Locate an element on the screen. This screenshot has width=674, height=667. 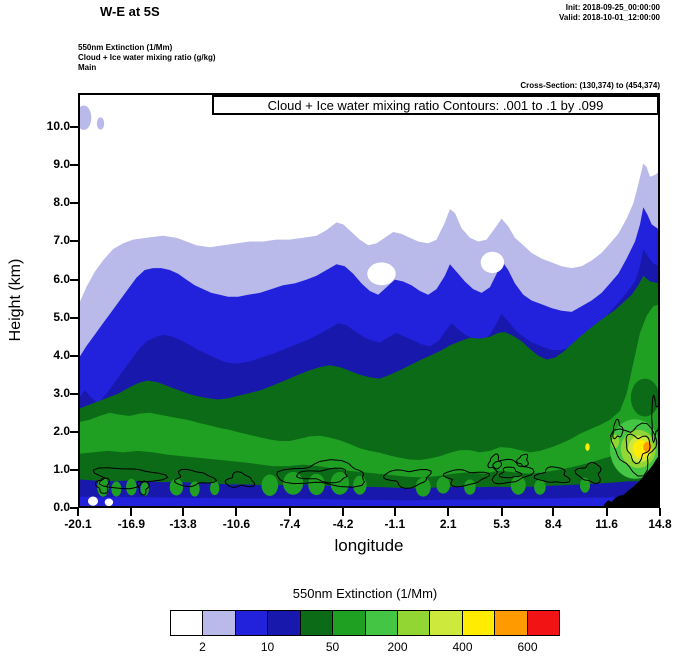
x-tick-label: -1.1 is located at coordinates (395, 524).